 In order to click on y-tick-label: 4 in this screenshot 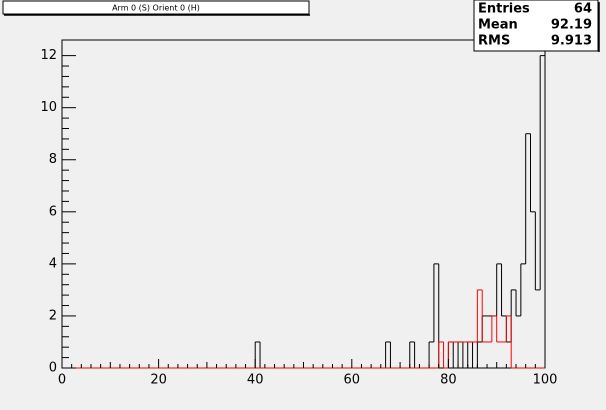, I will do `click(53, 263)`.